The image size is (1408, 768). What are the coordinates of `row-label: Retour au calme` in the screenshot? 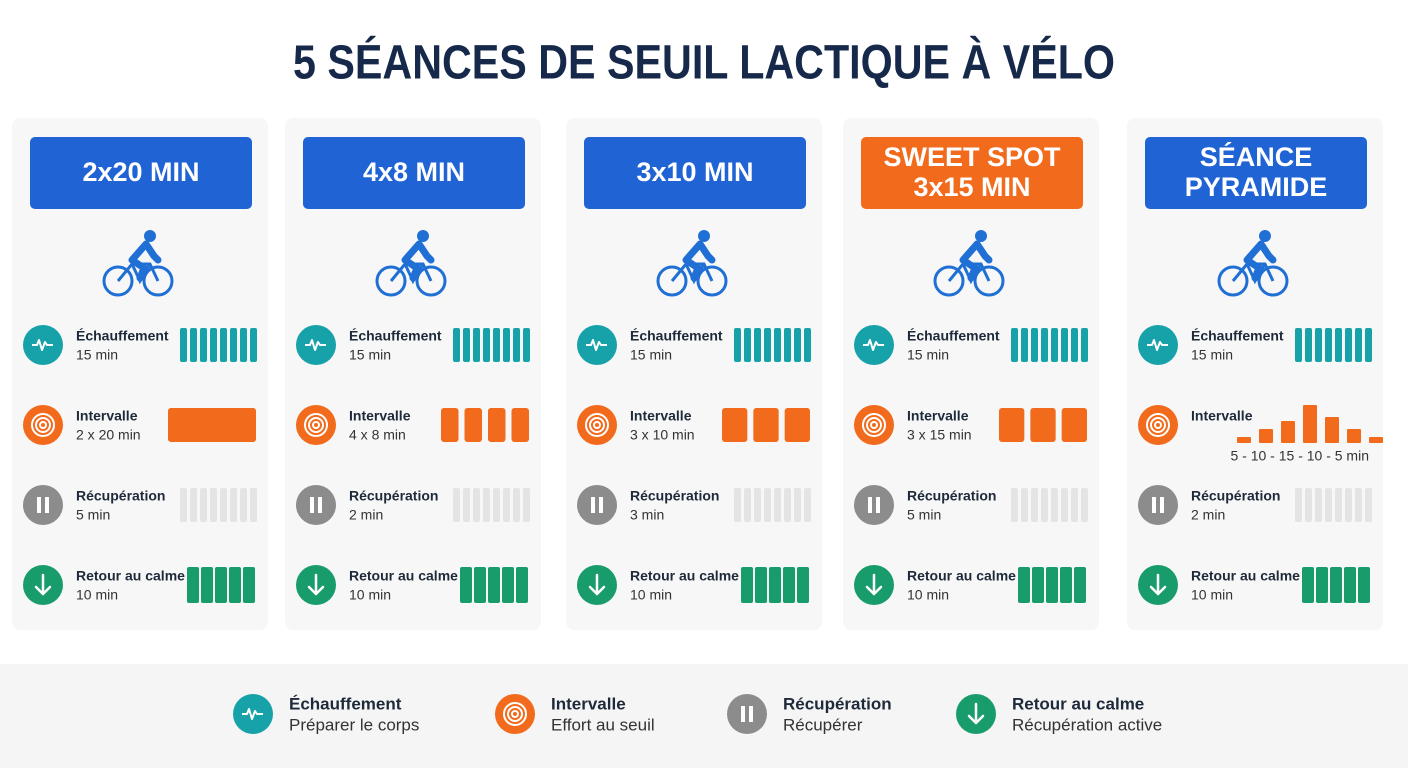 It's located at (130, 576).